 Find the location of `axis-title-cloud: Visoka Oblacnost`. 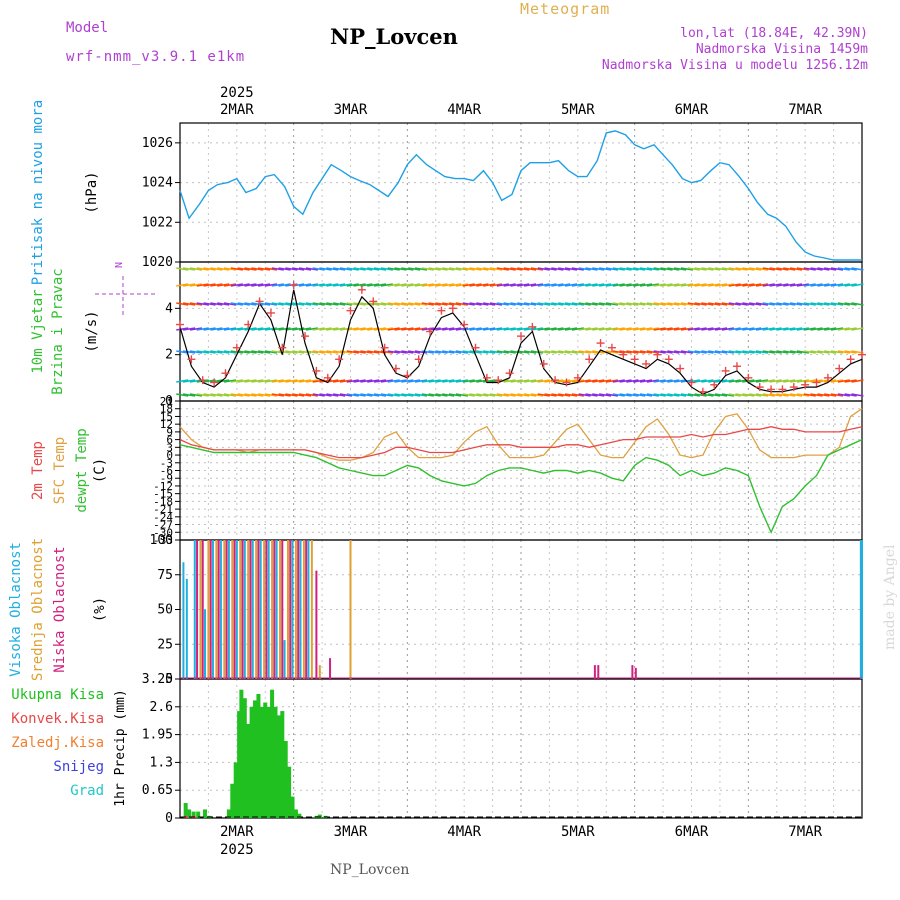

axis-title-cloud: Visoka Oblacnost is located at coordinates (16, 609).